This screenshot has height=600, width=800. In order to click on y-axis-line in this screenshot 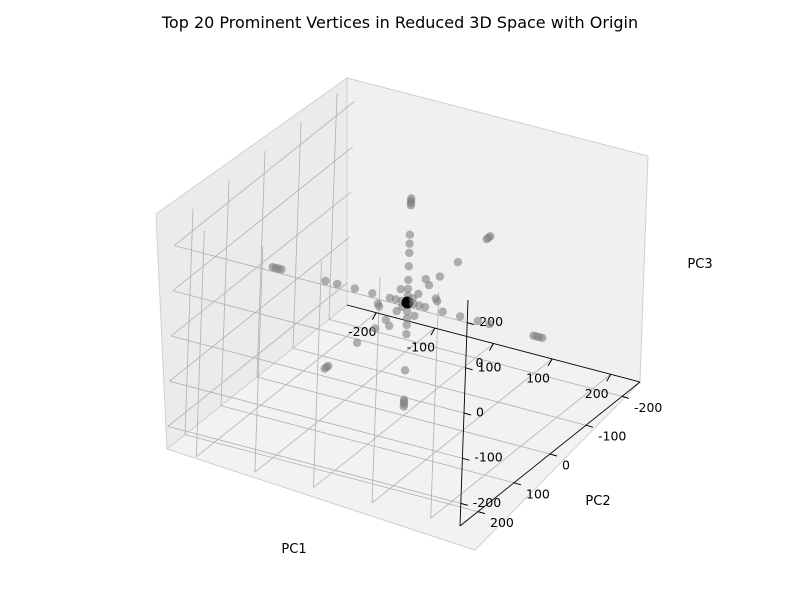, I will do `click(550, 454)`.